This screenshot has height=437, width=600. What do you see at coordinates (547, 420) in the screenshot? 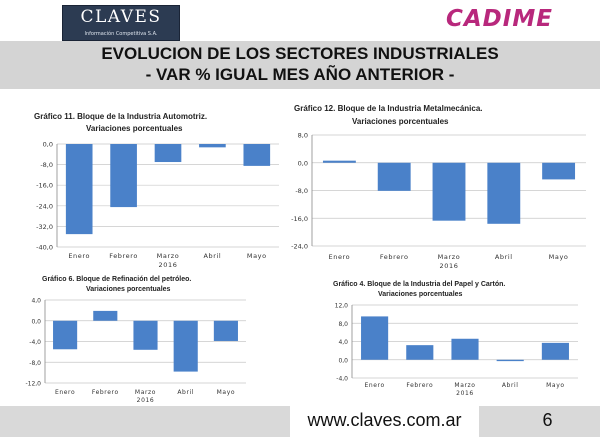
I see `page-number: 6` at bounding box center [547, 420].